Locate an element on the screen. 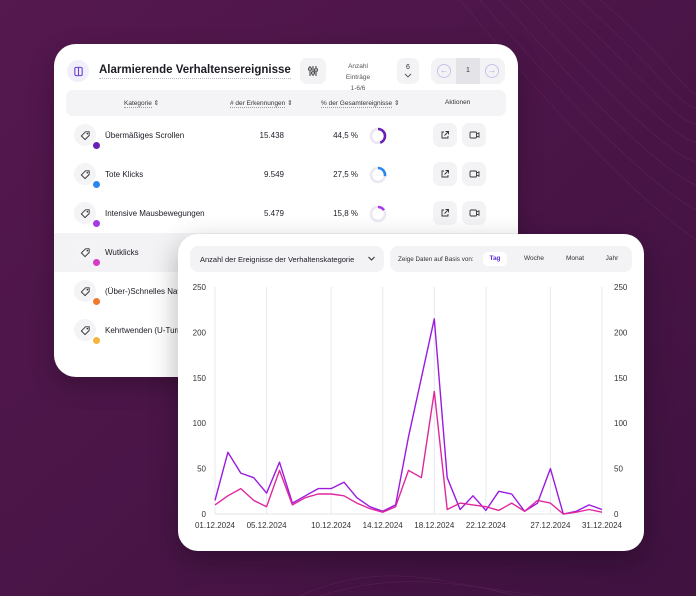 The height and width of the screenshot is (596, 696). category-name: Kehrtwenden (U-Turns) is located at coordinates (147, 330).